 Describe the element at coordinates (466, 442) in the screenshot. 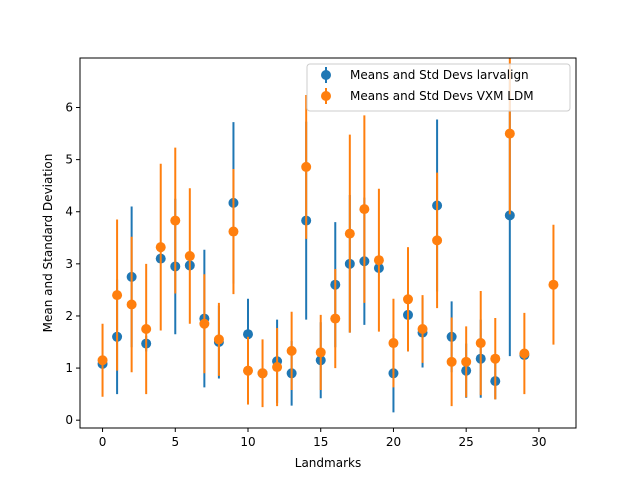

I see `x-tick-label: 25` at that location.